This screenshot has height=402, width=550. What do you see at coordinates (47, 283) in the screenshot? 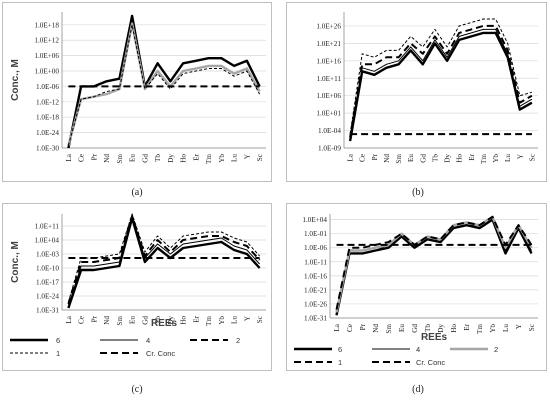
I see `y-tick-label: 1.0E-17` at bounding box center [47, 283].